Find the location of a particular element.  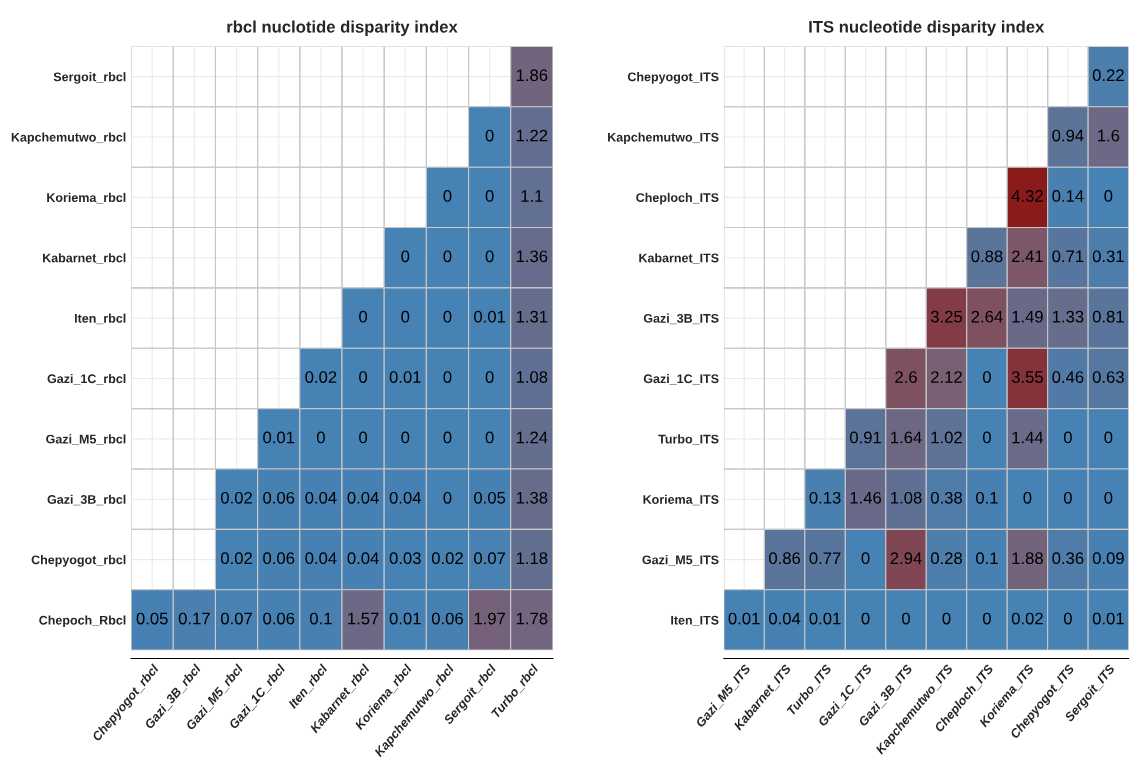

y-tick-label: Kapchemutwo_rbcl is located at coordinates (68, 138).